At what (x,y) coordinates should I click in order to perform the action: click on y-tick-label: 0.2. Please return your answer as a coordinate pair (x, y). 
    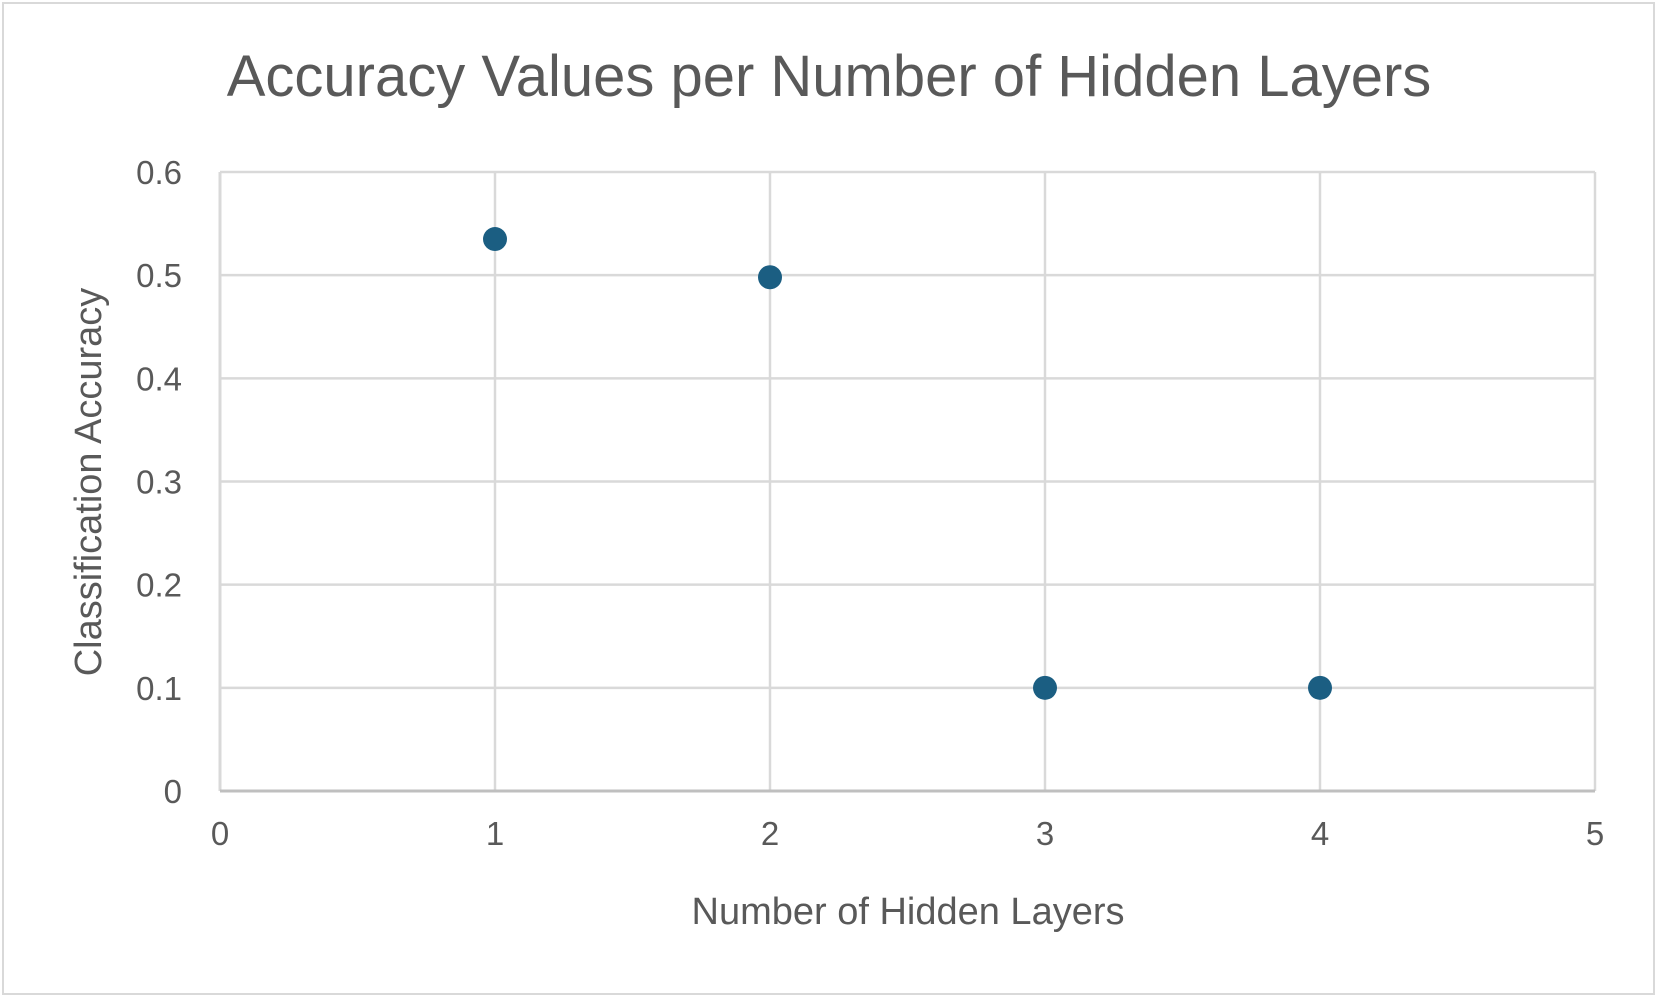
    Looking at the image, I should click on (159, 585).